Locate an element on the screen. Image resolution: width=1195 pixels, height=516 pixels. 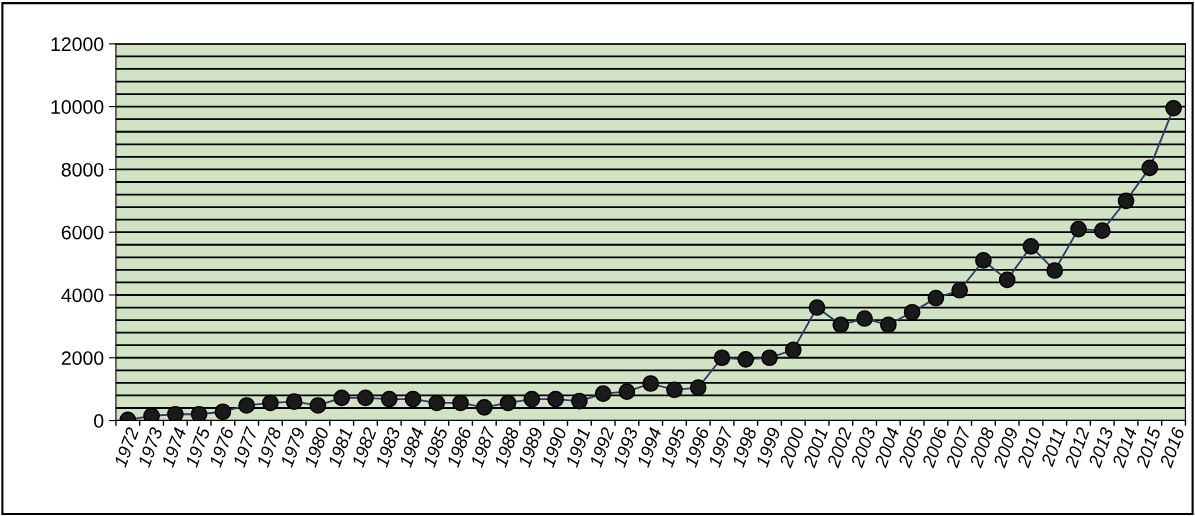
x-tick-label: 2000 is located at coordinates (791, 447).